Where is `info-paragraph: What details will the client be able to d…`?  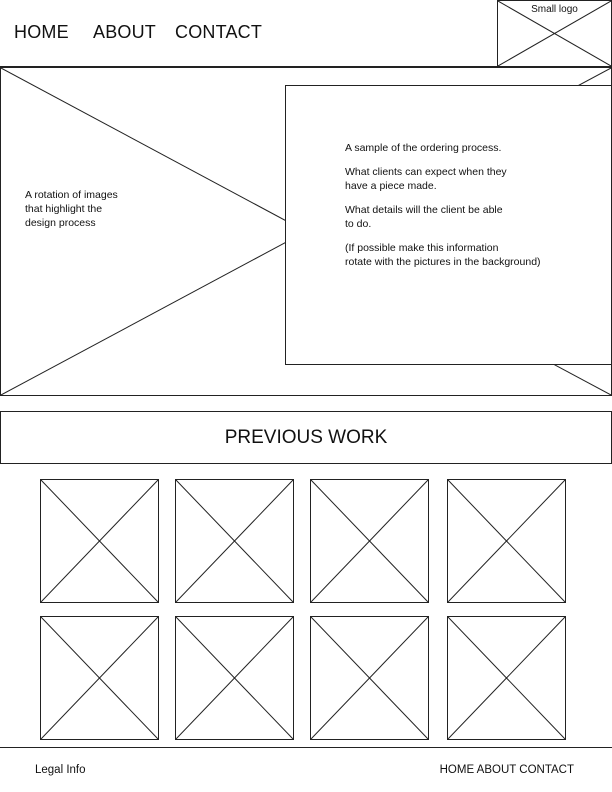
info-paragraph: What details will the client be able to d… is located at coordinates (424, 217).